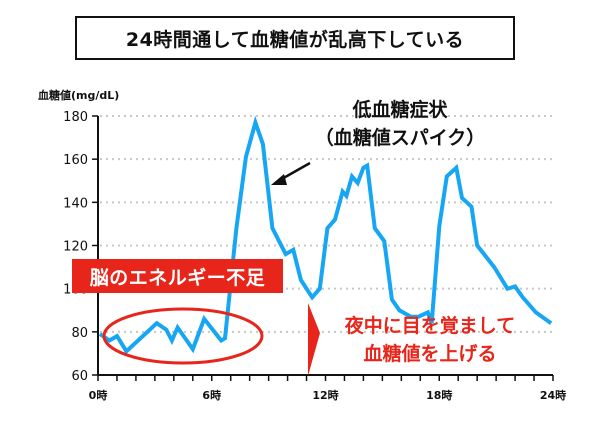 The height and width of the screenshot is (424, 600). What do you see at coordinates (75, 203) in the screenshot?
I see `y-tick-label: 140` at bounding box center [75, 203].